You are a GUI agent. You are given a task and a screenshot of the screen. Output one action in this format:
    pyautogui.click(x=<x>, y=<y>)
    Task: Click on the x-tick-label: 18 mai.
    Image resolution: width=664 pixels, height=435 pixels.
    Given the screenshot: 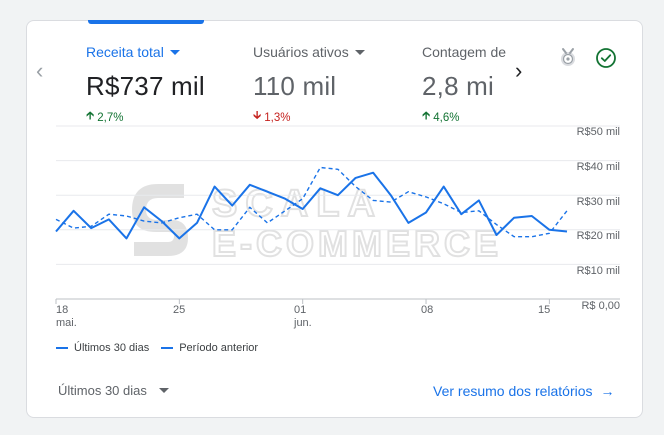 What is the action you would take?
    pyautogui.click(x=66, y=317)
    